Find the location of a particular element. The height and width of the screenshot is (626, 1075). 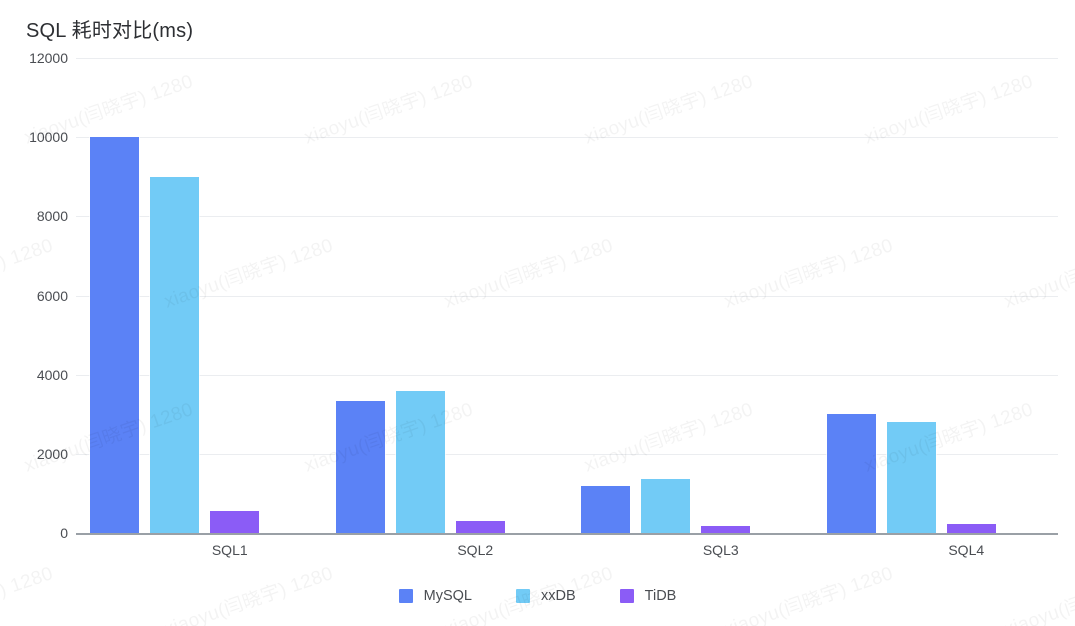

y-axis-tick-label: 4000 is located at coordinates (52, 374).